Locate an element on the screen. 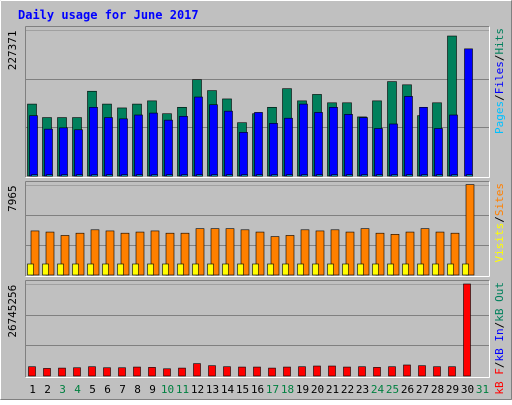  x-tick-label-day-24: 24 is located at coordinates (378, 389).